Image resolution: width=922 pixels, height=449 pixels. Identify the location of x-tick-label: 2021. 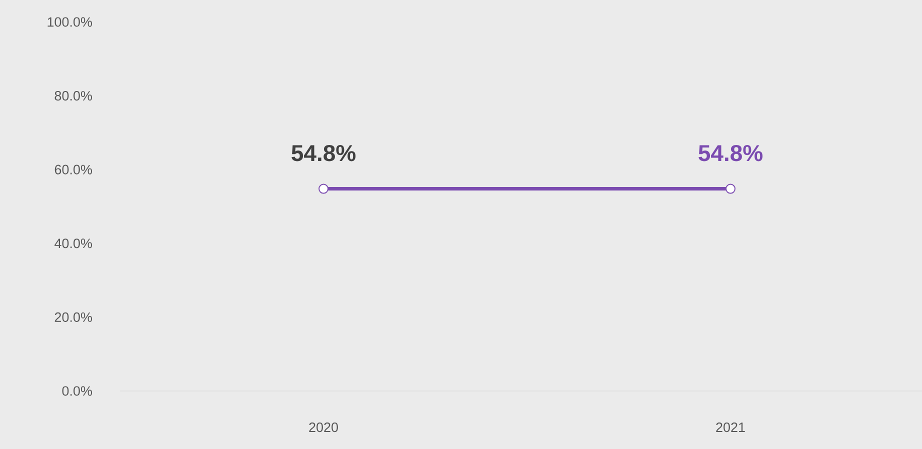
(730, 427).